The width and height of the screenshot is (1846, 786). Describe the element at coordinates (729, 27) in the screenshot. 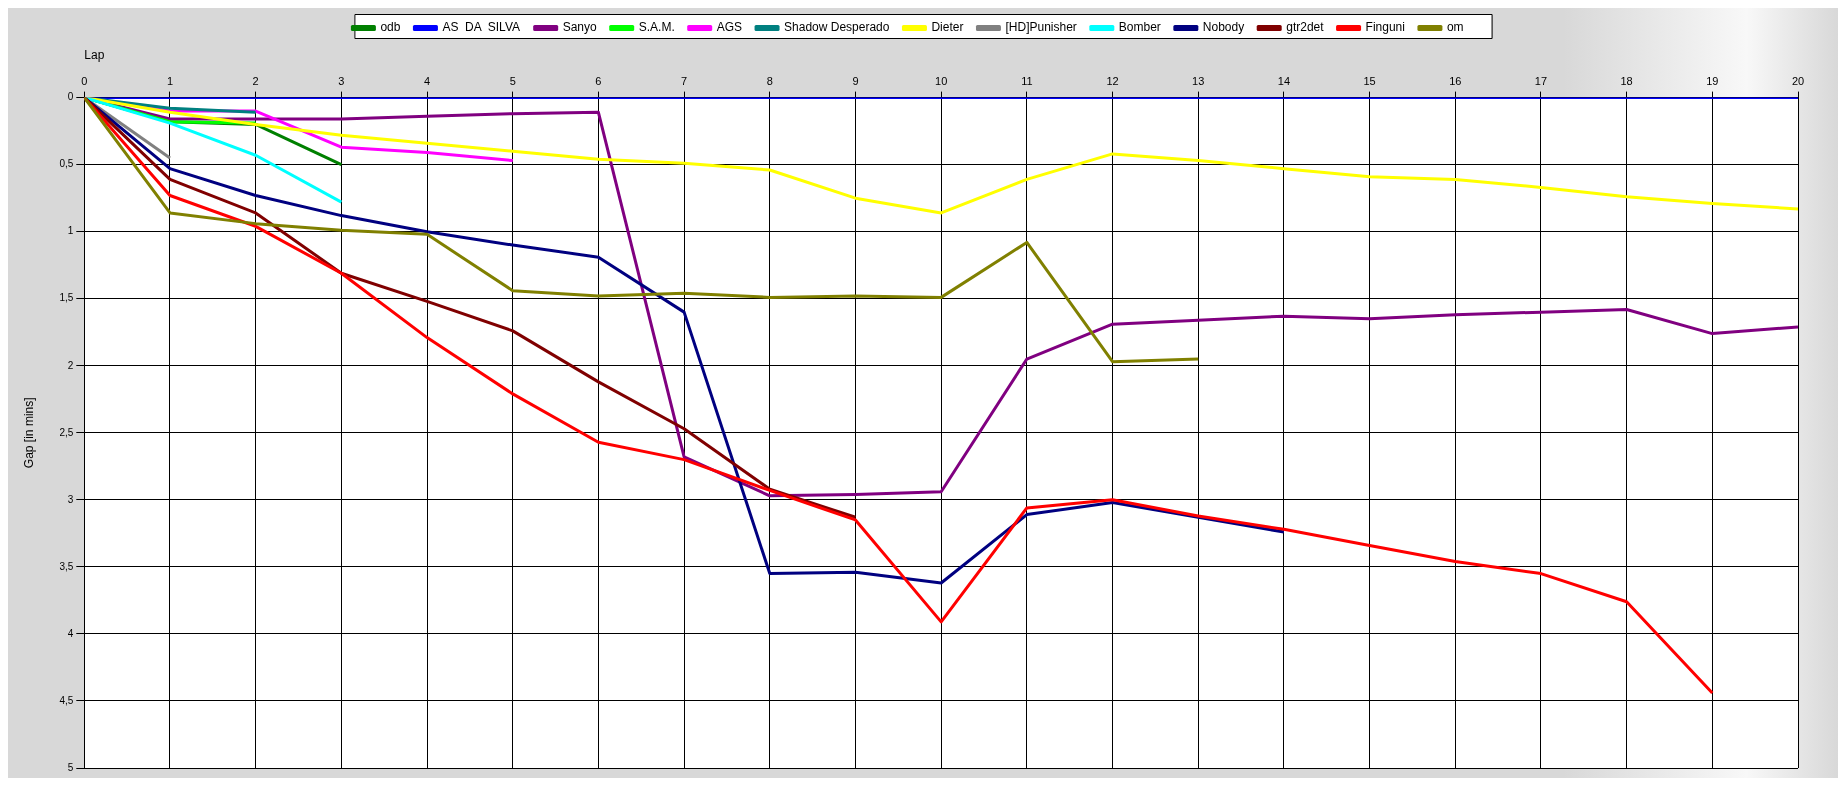

I see `legend-label: AGS` at that location.